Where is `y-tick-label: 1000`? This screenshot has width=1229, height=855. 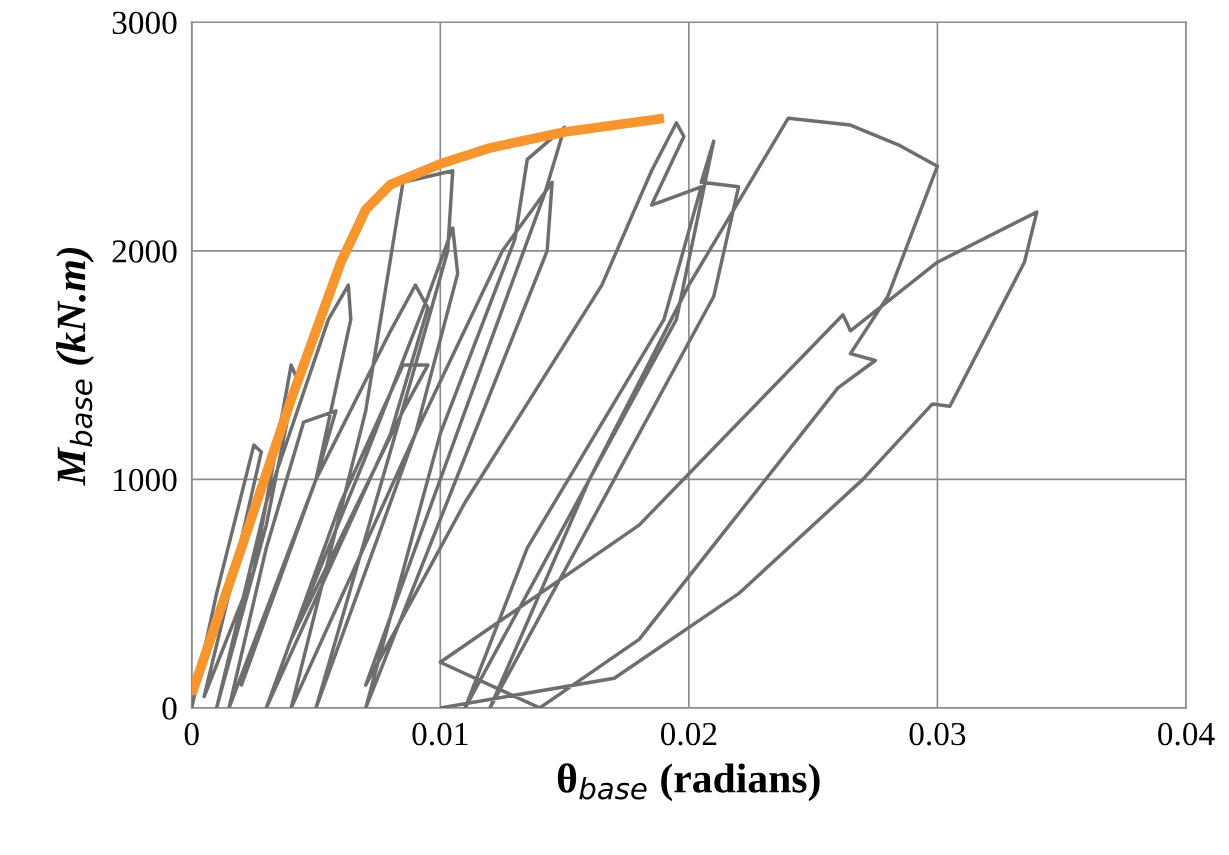
y-tick-label: 1000 is located at coordinates (145, 480).